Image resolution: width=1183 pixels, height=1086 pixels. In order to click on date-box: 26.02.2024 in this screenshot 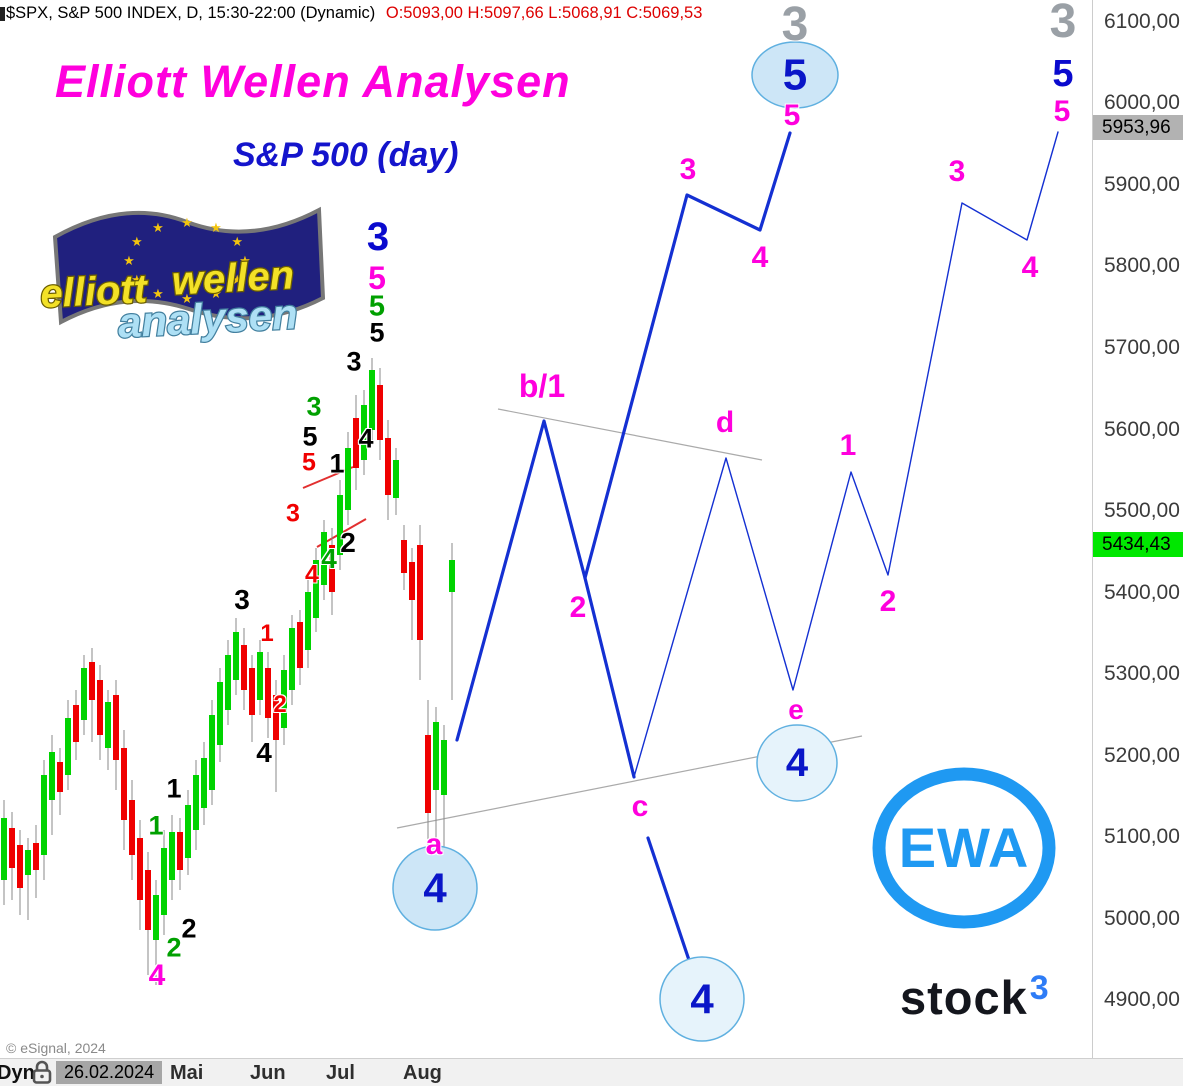, I will do `click(109, 1072)`.